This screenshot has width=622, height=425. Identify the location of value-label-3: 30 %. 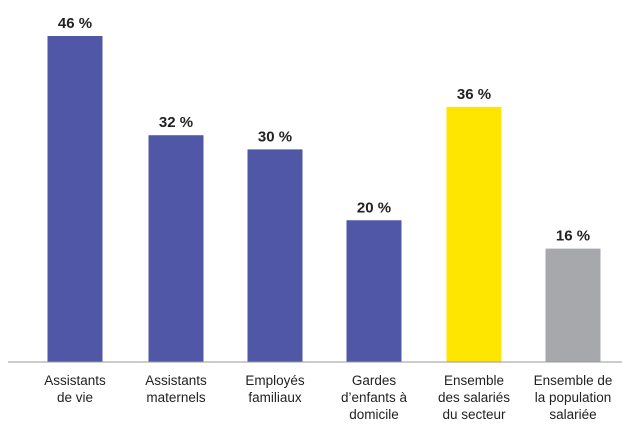
(275, 136).